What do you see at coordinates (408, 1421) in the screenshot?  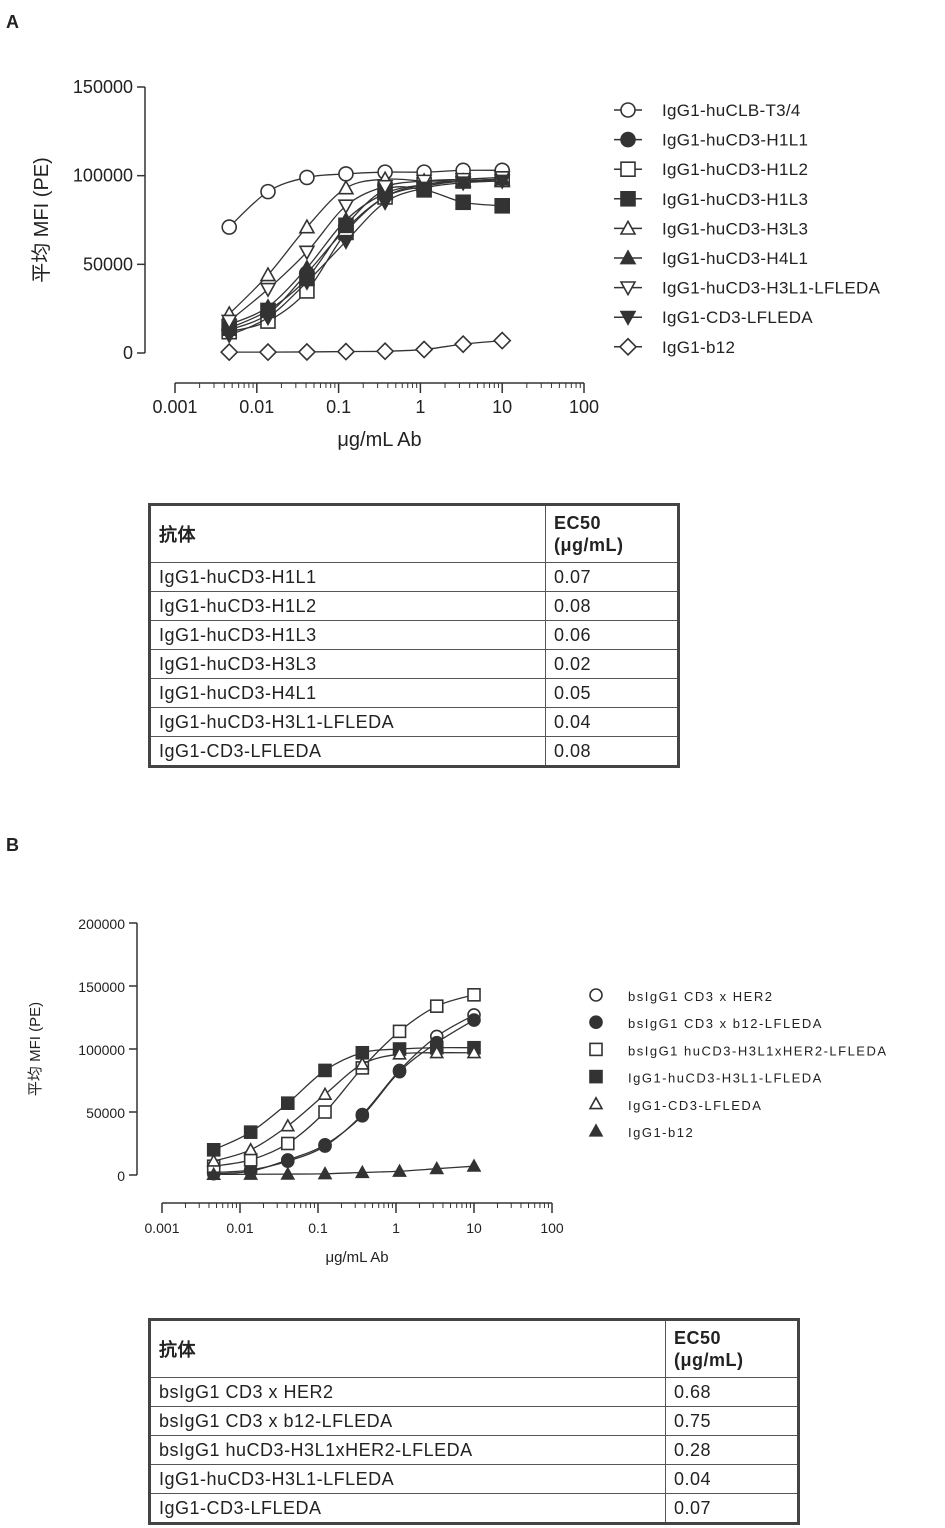 I see `antibody-cell: bsIgG1 CD3 x b12-LFLEDA` at bounding box center [408, 1421].